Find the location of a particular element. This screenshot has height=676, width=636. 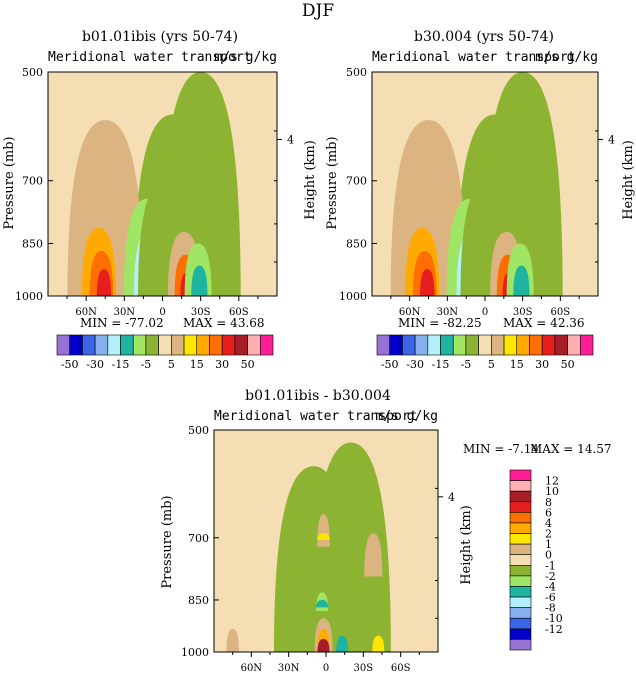

panel-1-max-label: MAX = 43.68 is located at coordinates (224, 323).